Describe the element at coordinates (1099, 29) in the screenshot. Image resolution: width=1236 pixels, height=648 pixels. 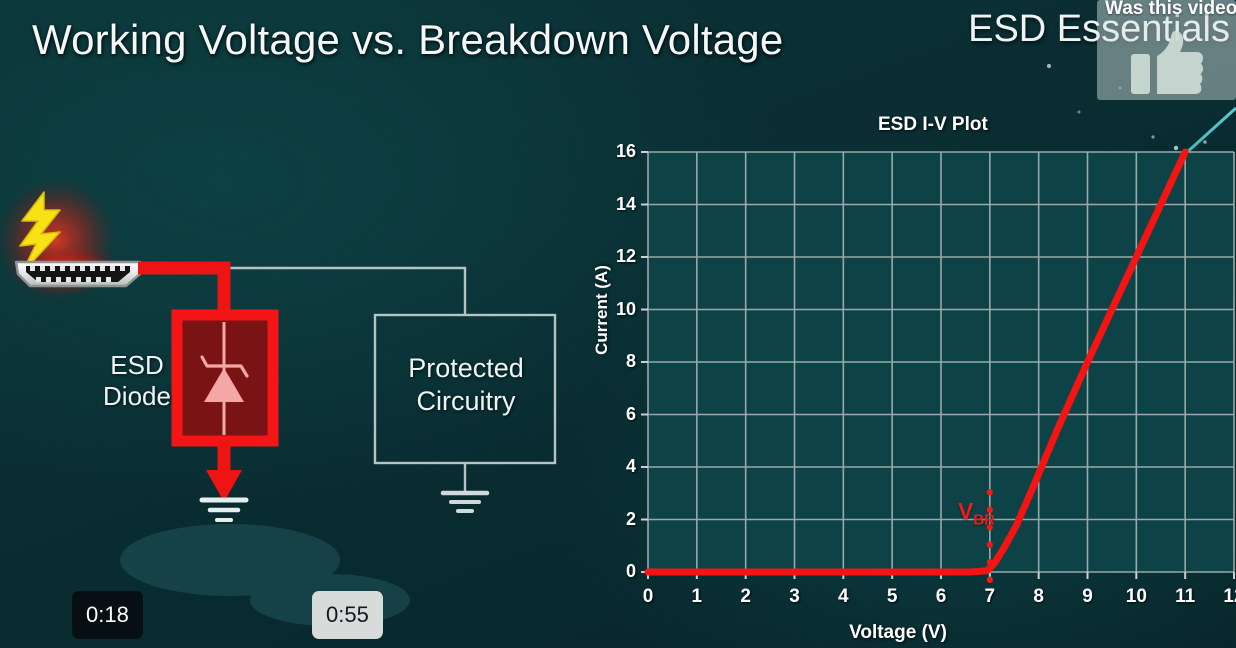
I see `brand-title: ESD Essentials` at that location.